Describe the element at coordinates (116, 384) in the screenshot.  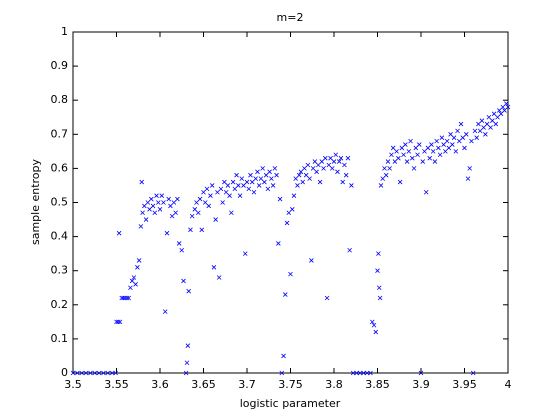
I see `x-tick-label: 3.55` at that location.